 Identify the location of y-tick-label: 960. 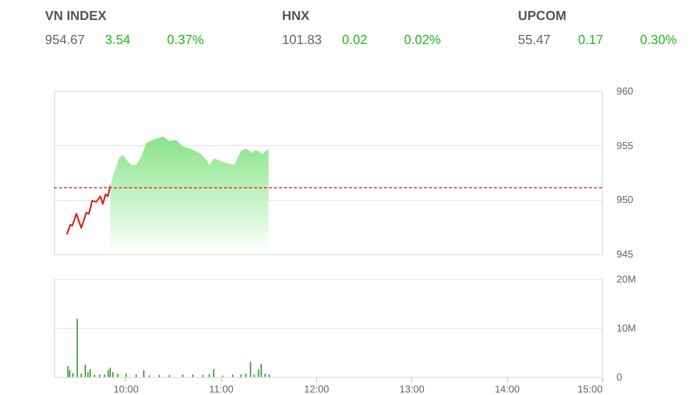
(625, 92).